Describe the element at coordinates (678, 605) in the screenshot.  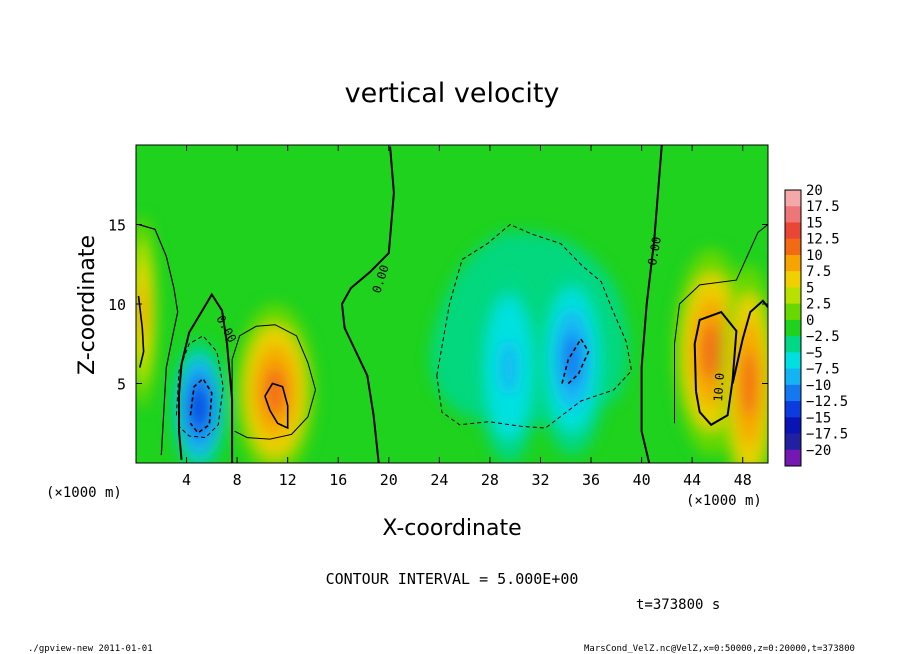
I see `time-label: t=373800 s` at that location.